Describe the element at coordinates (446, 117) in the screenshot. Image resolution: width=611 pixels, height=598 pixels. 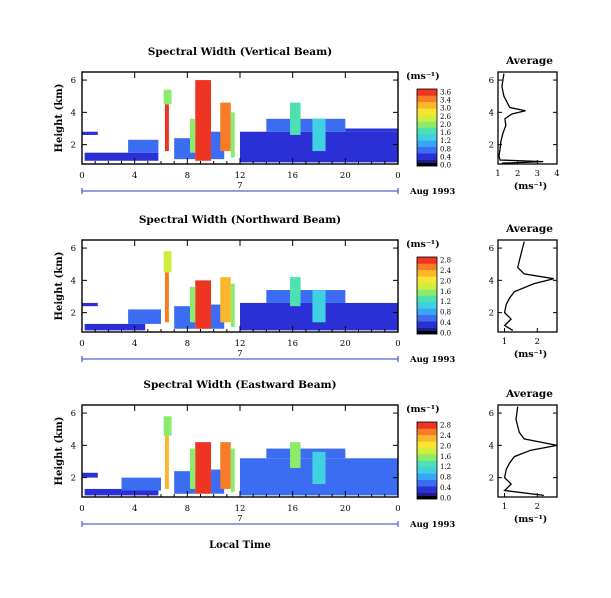
I see `colorbar-tick-label: 2.6` at that location.